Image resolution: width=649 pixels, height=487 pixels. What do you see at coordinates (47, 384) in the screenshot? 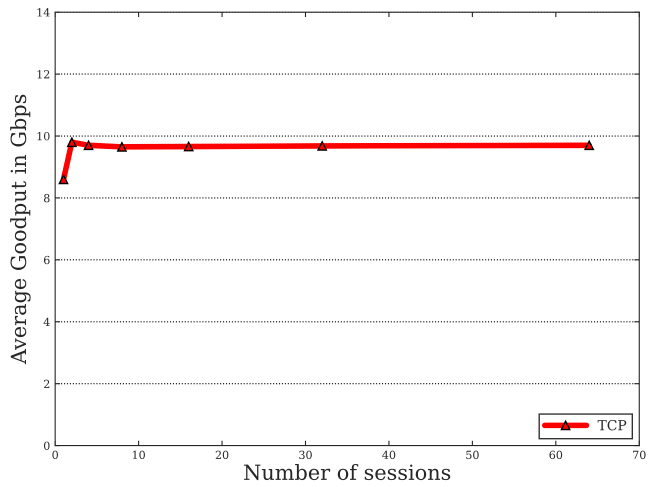
I see `y-tick-label: 2` at bounding box center [47, 384].